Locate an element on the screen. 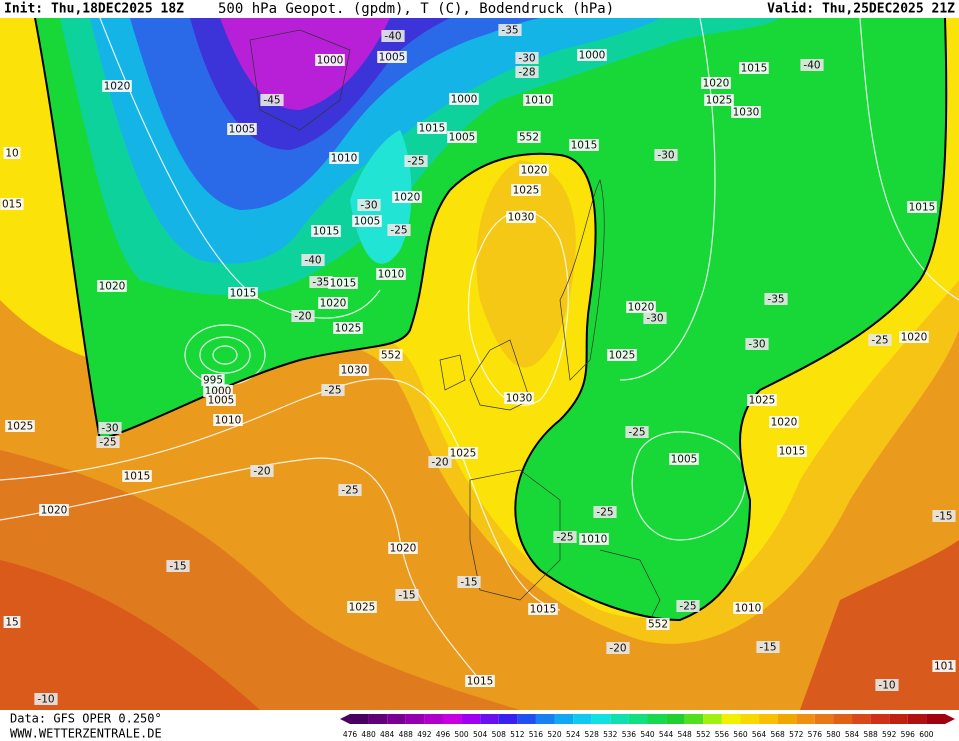 This screenshot has width=959, height=741. scale-label: 536 is located at coordinates (629, 734).